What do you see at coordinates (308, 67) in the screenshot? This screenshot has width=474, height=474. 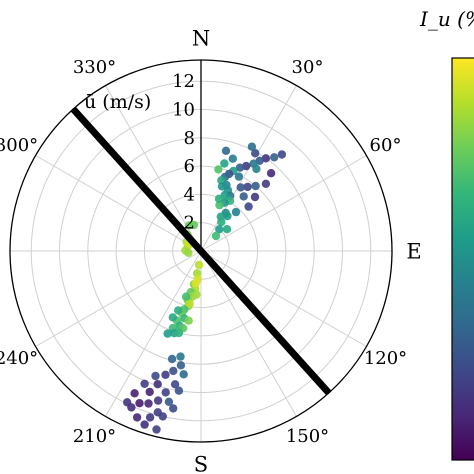 I see `degree-label: 30°` at bounding box center [308, 67].